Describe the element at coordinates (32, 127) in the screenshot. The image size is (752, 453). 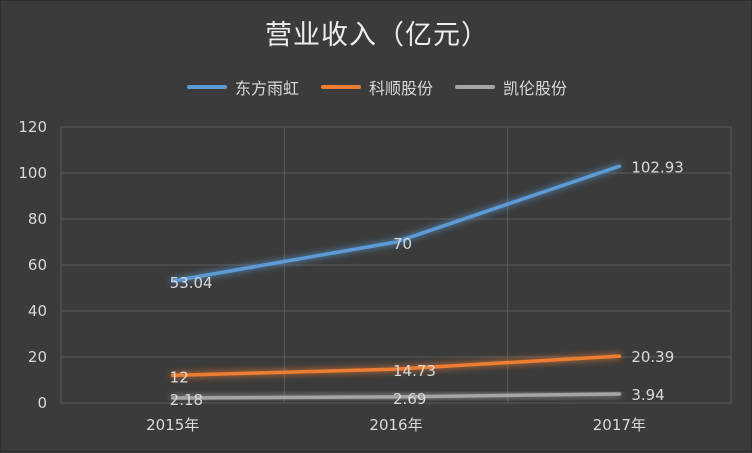
I see `y-tick-label: 120` at that location.